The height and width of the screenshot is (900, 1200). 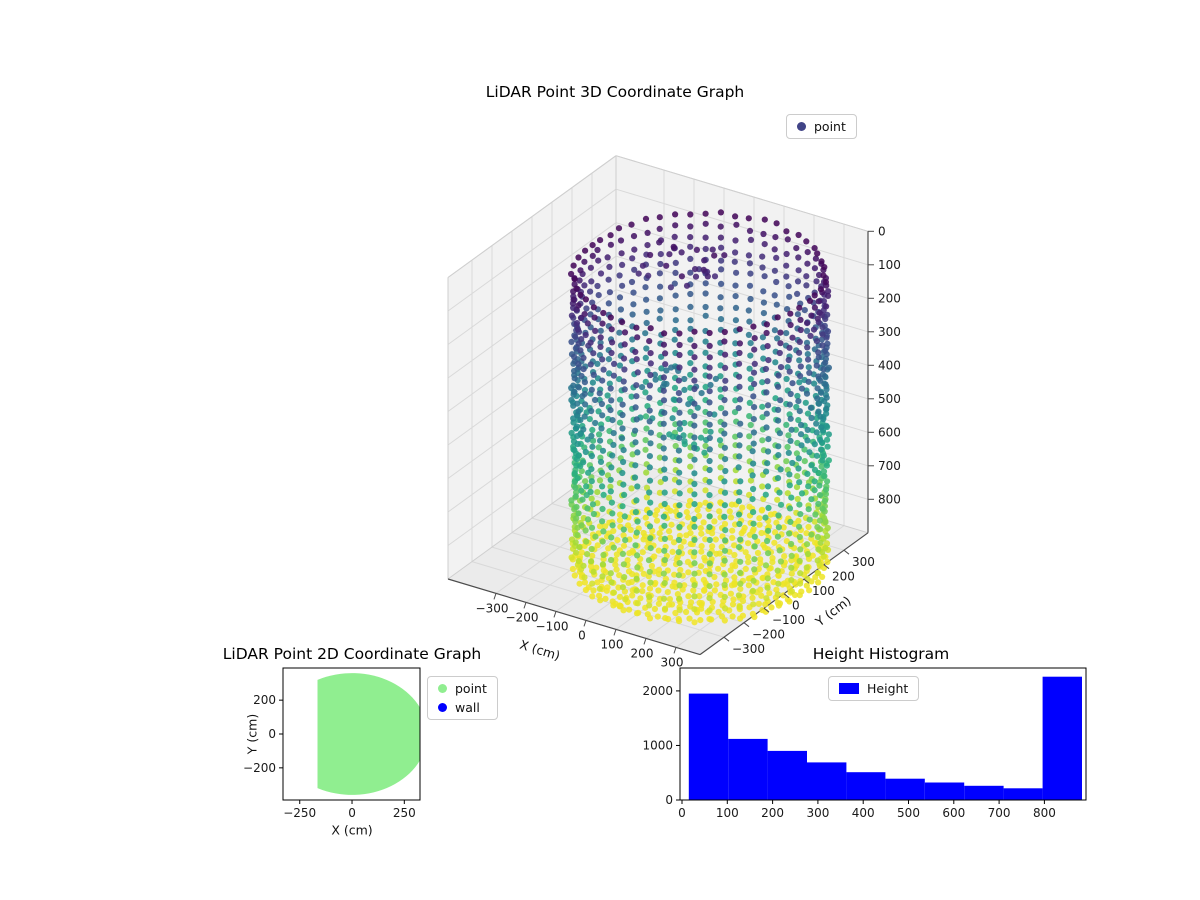 What do you see at coordinates (873, 688) in the screenshot?
I see `legend-entry-height: Height` at bounding box center [873, 688].